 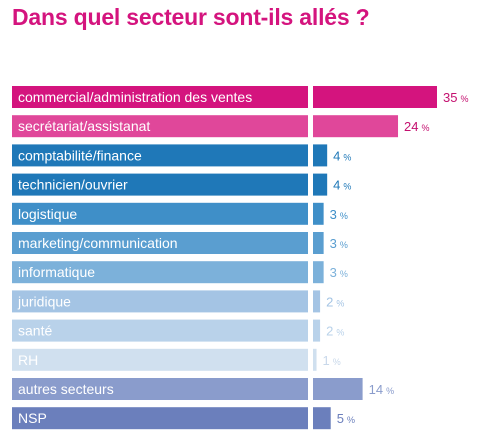 I want to click on bar-row: santé 2%, so click(x=178, y=330).